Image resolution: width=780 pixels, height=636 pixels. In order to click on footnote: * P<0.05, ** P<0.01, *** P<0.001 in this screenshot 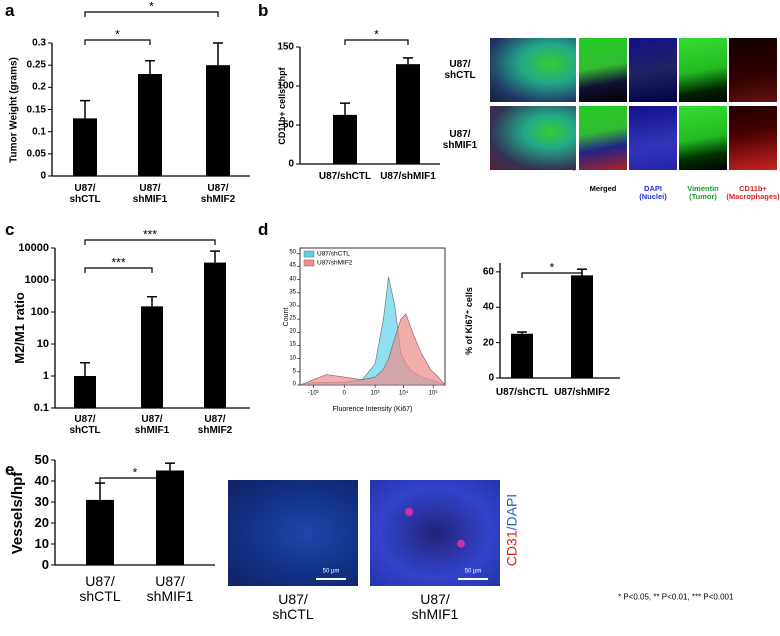, I will do `click(676, 597)`.